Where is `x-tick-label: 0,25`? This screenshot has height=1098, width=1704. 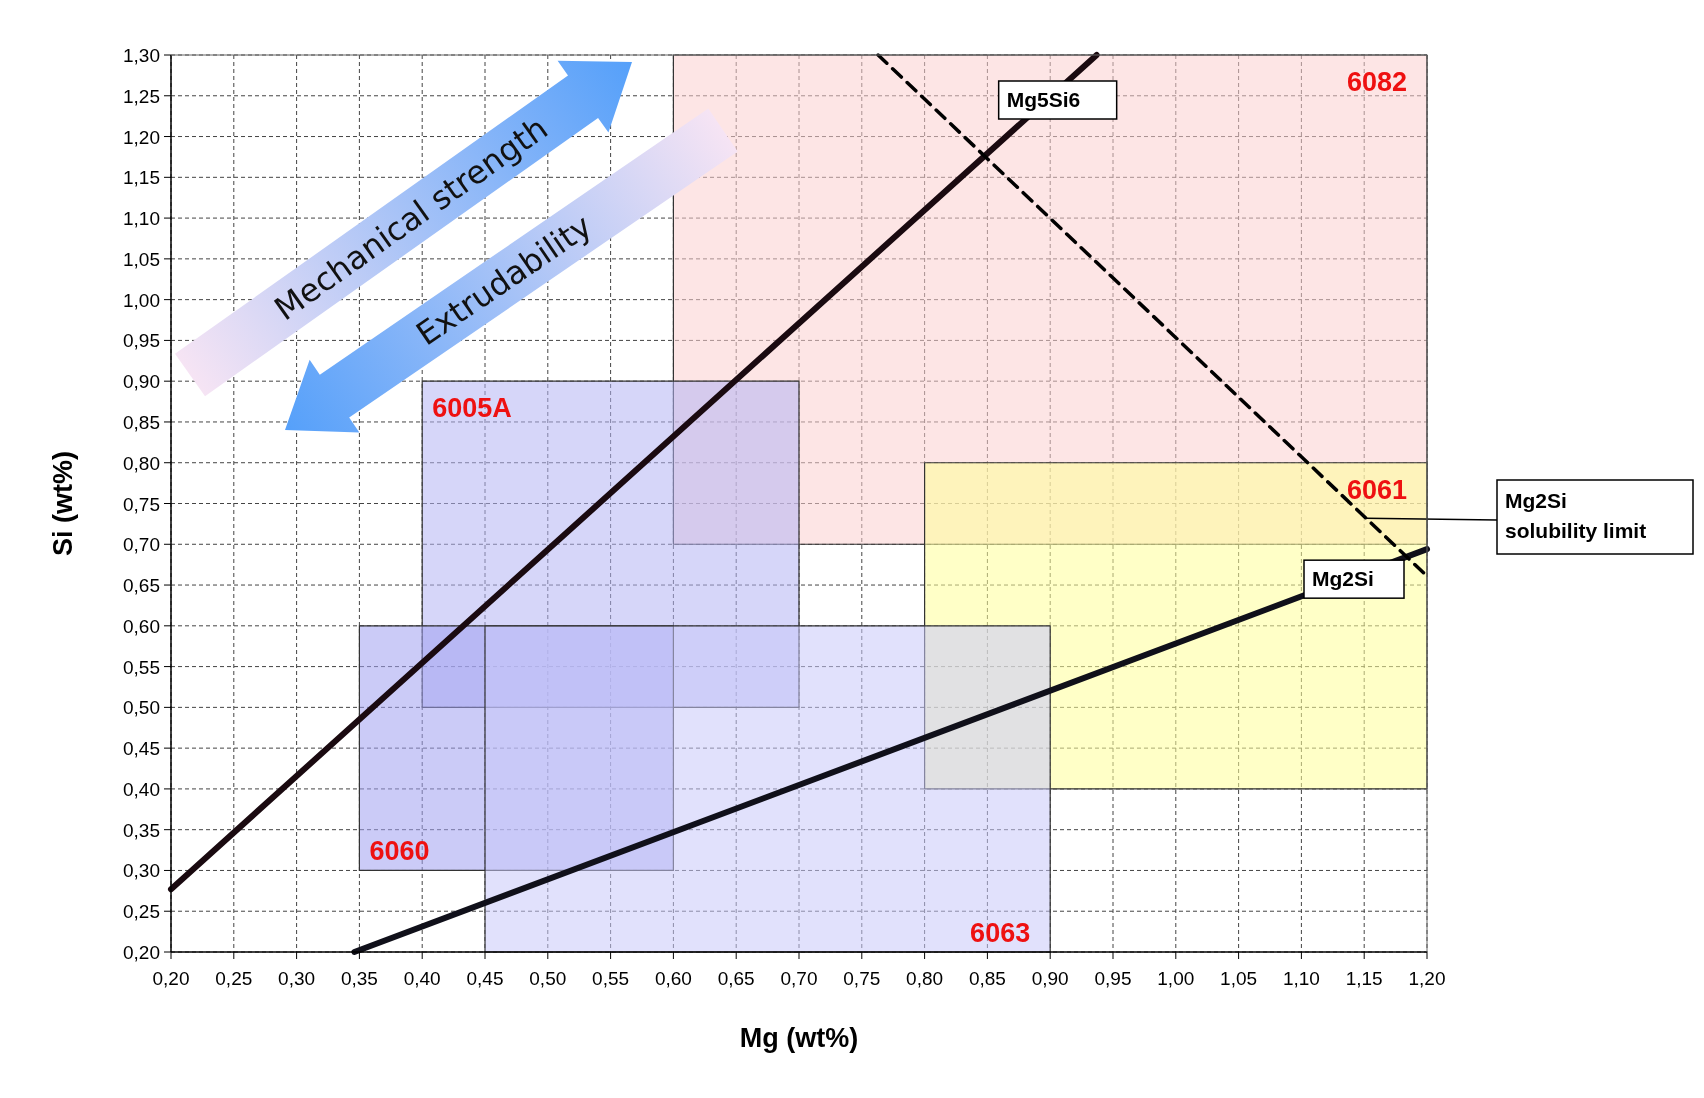
x-tick-label: 0,25 is located at coordinates (234, 978).